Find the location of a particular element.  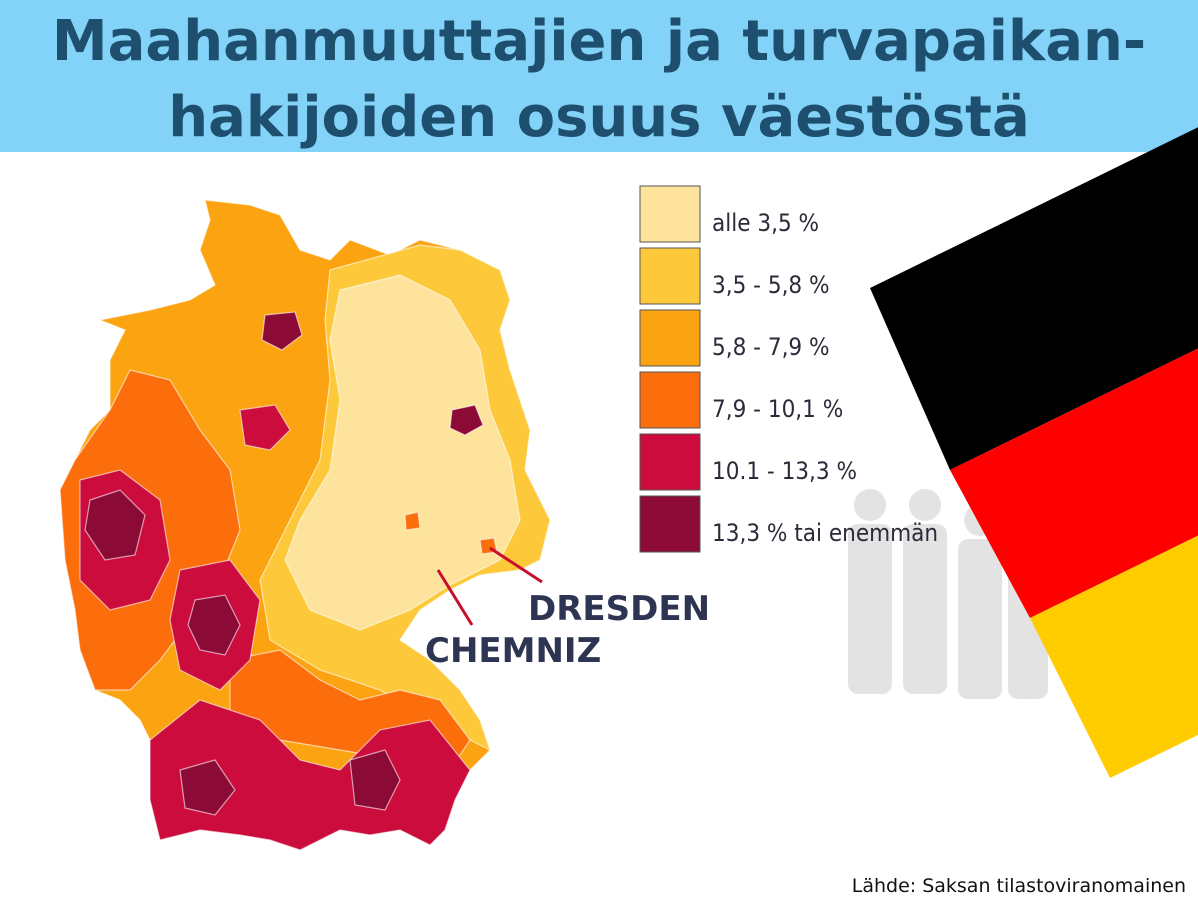

legend-label: 10.1 - 13,3 % is located at coordinates (784, 471).